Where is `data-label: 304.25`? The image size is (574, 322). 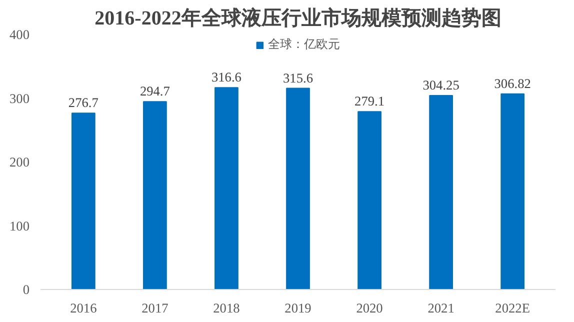
data-label: 304.25 is located at coordinates (441, 85).